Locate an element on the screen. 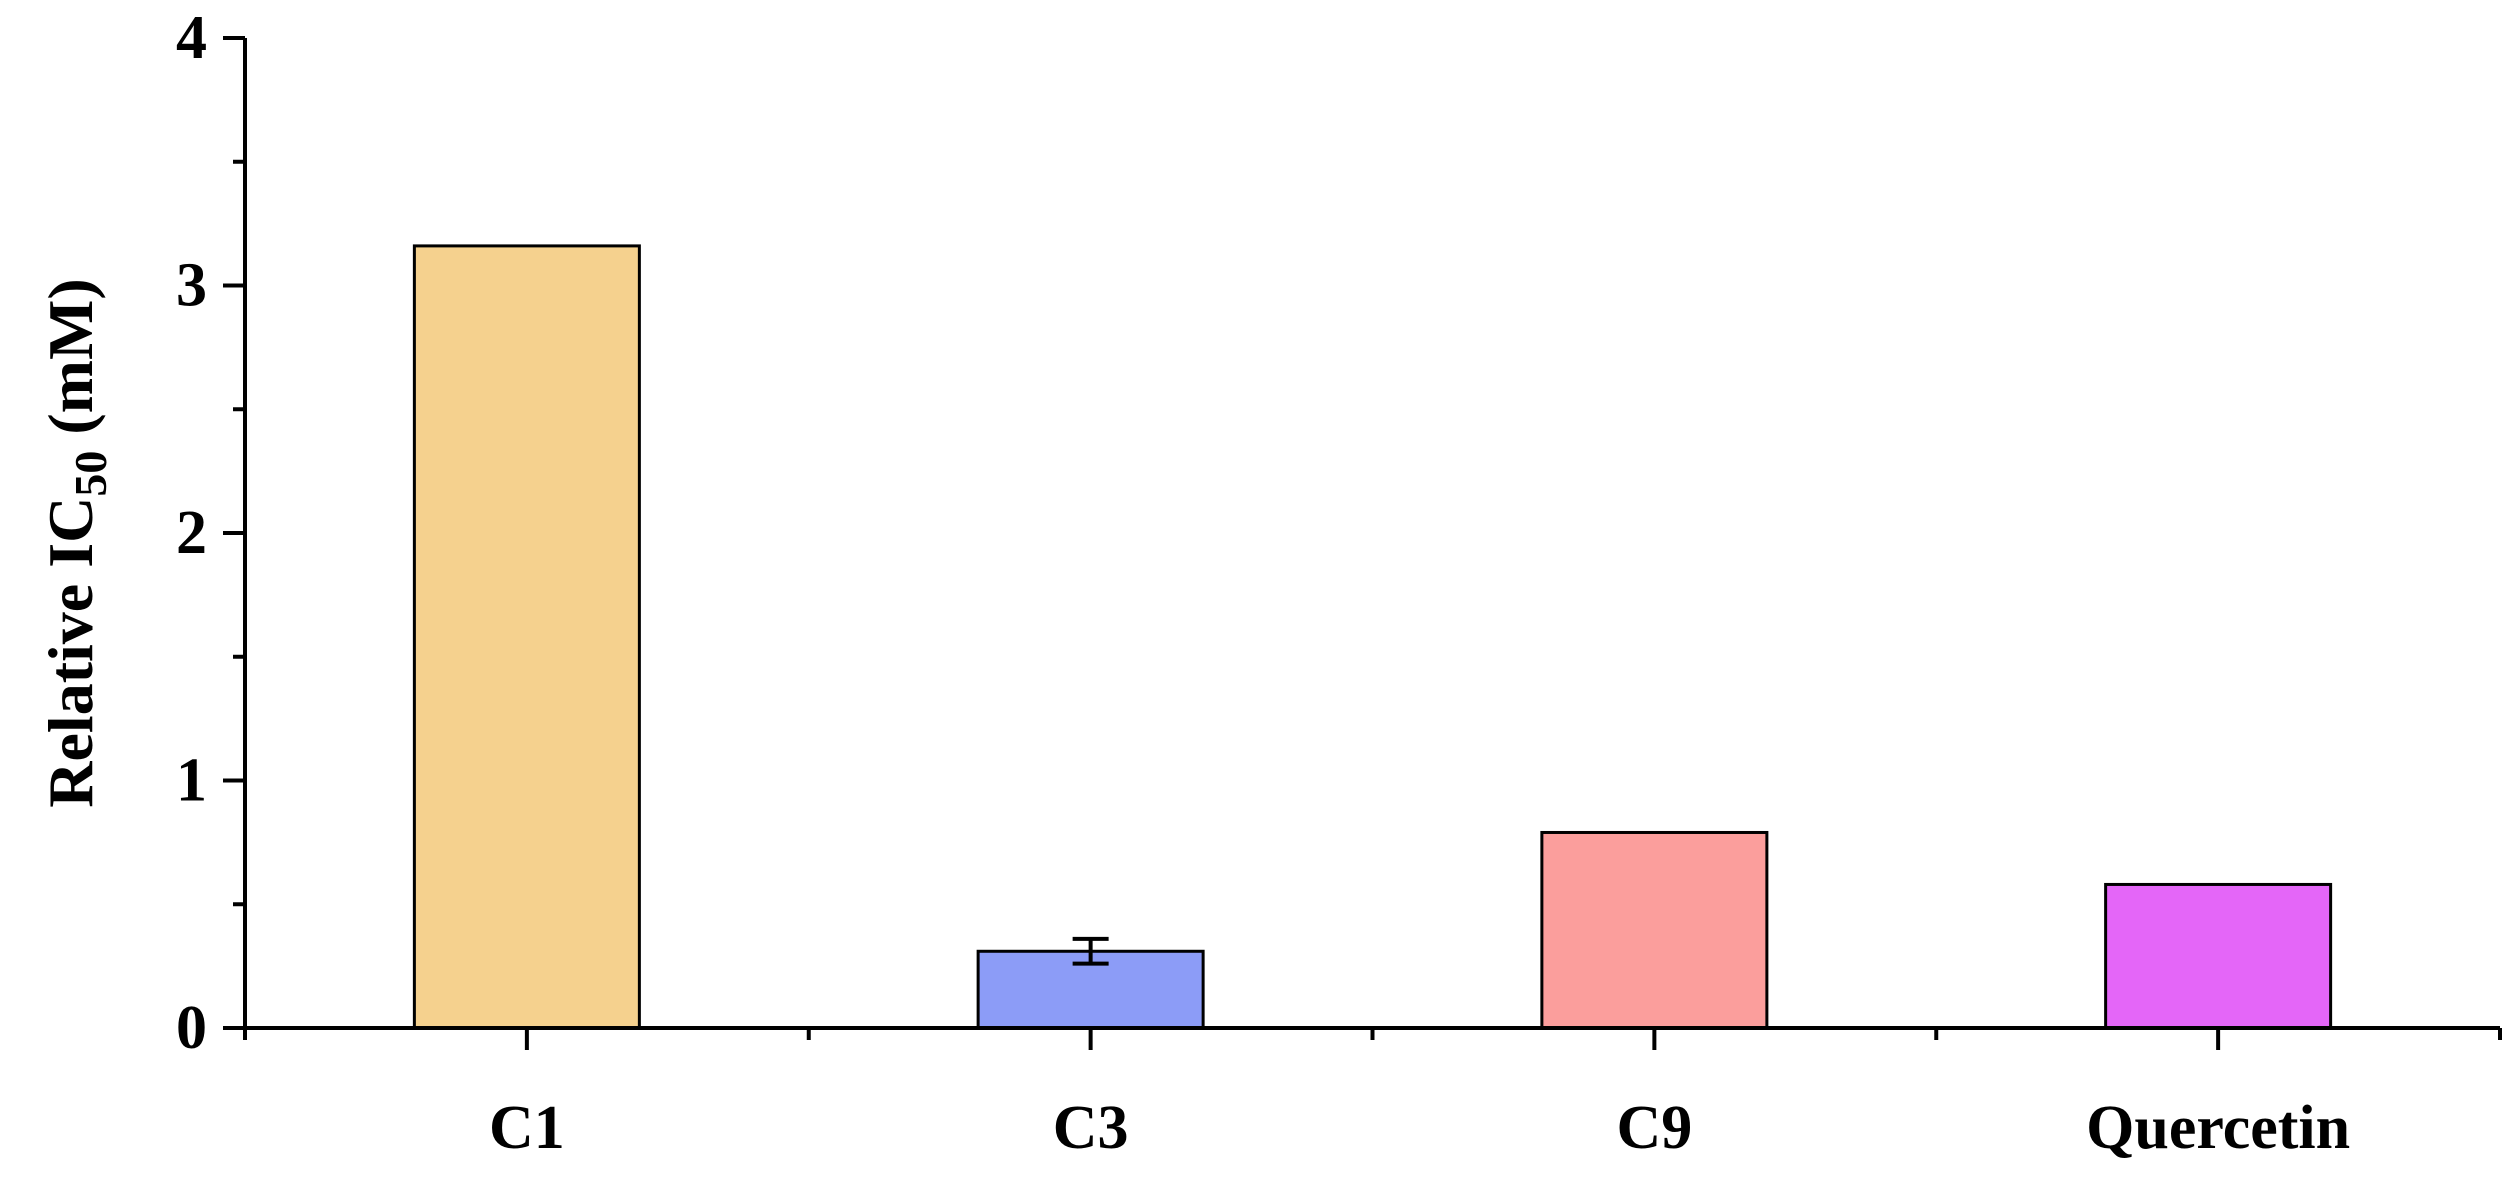 The height and width of the screenshot is (1181, 2513). x-tick-label-quercetin: Quercetin is located at coordinates (2218, 1128).